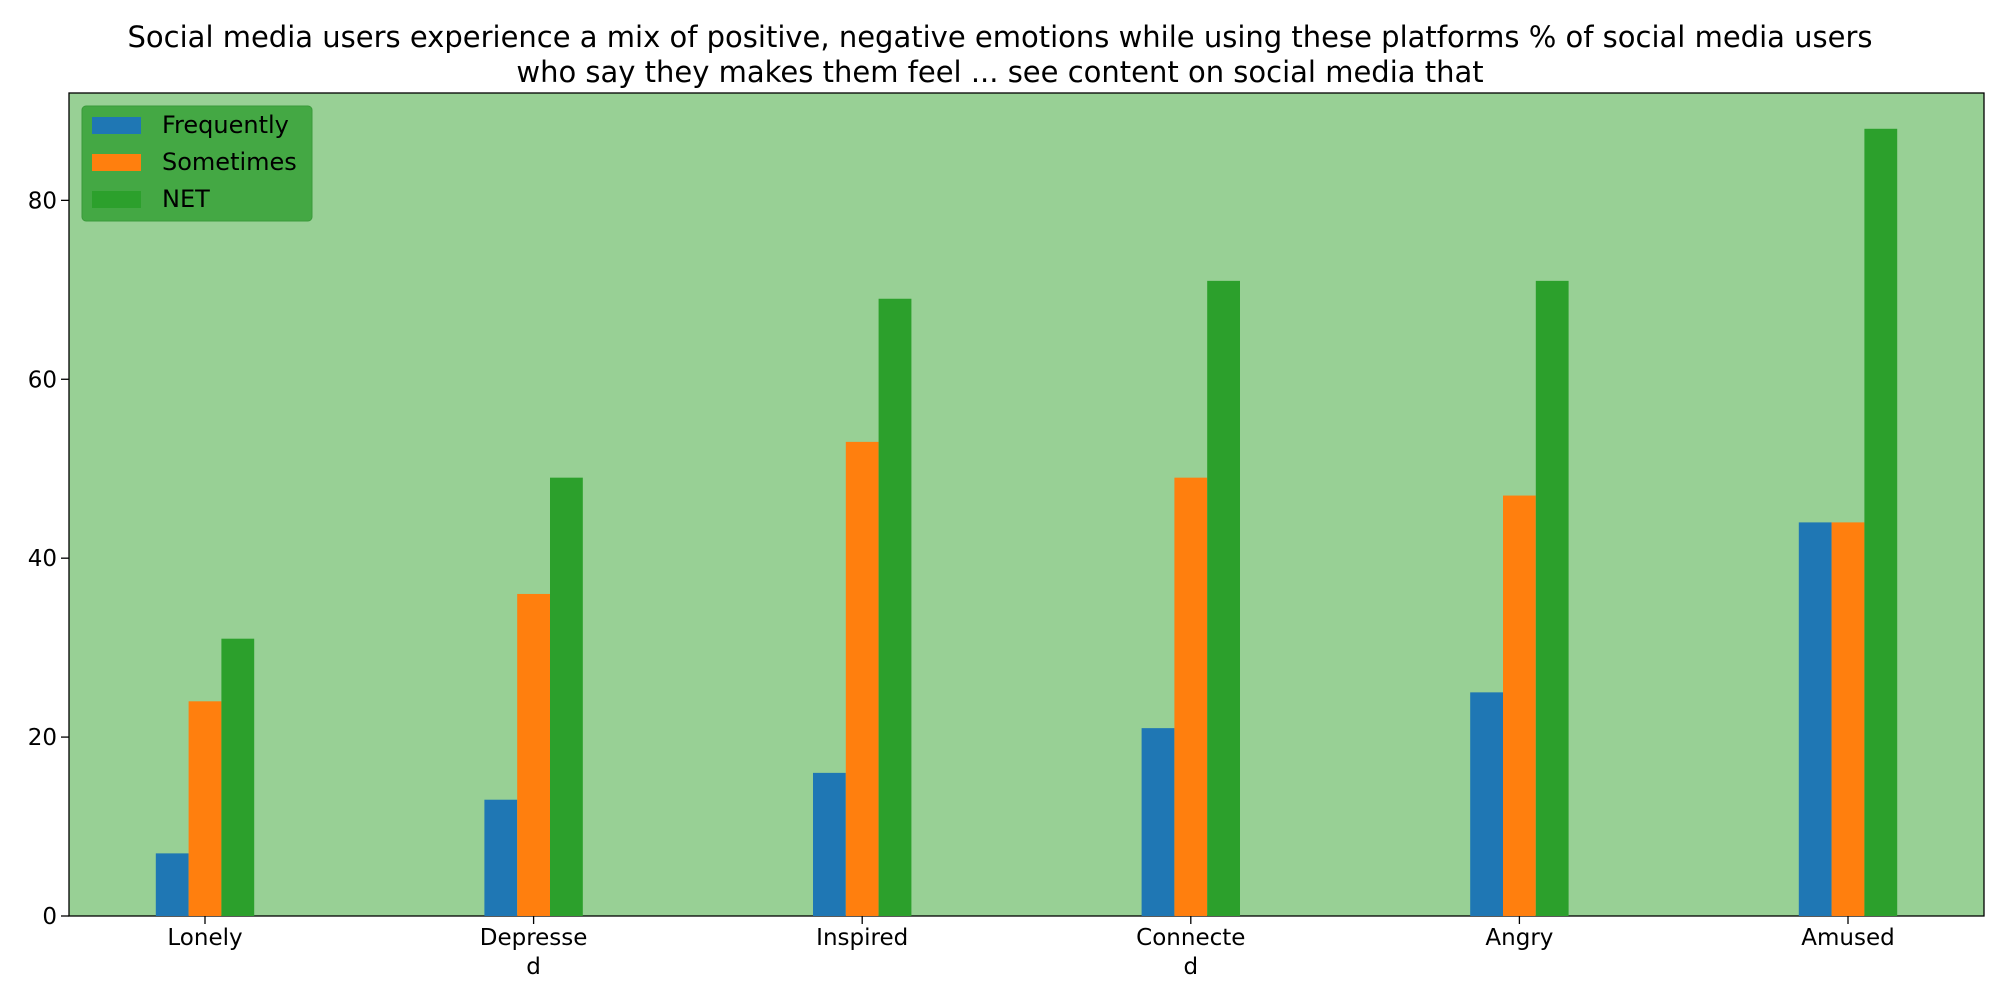  I want to click on legend-swatch-frequently, so click(116, 125).